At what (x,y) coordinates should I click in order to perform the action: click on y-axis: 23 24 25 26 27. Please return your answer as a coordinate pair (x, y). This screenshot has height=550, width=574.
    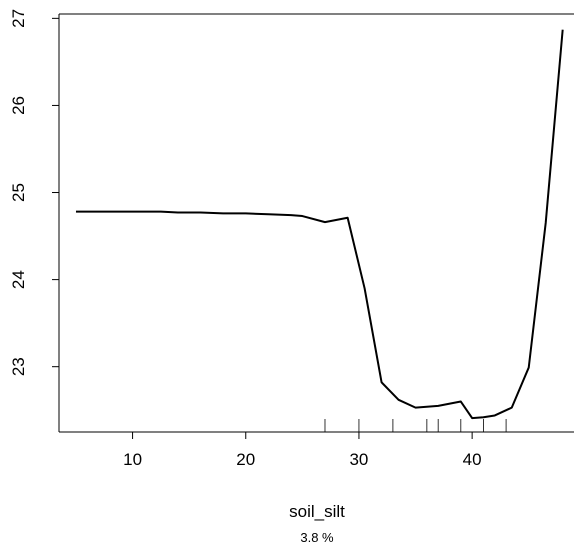
    Looking at the image, I should click on (34, 192).